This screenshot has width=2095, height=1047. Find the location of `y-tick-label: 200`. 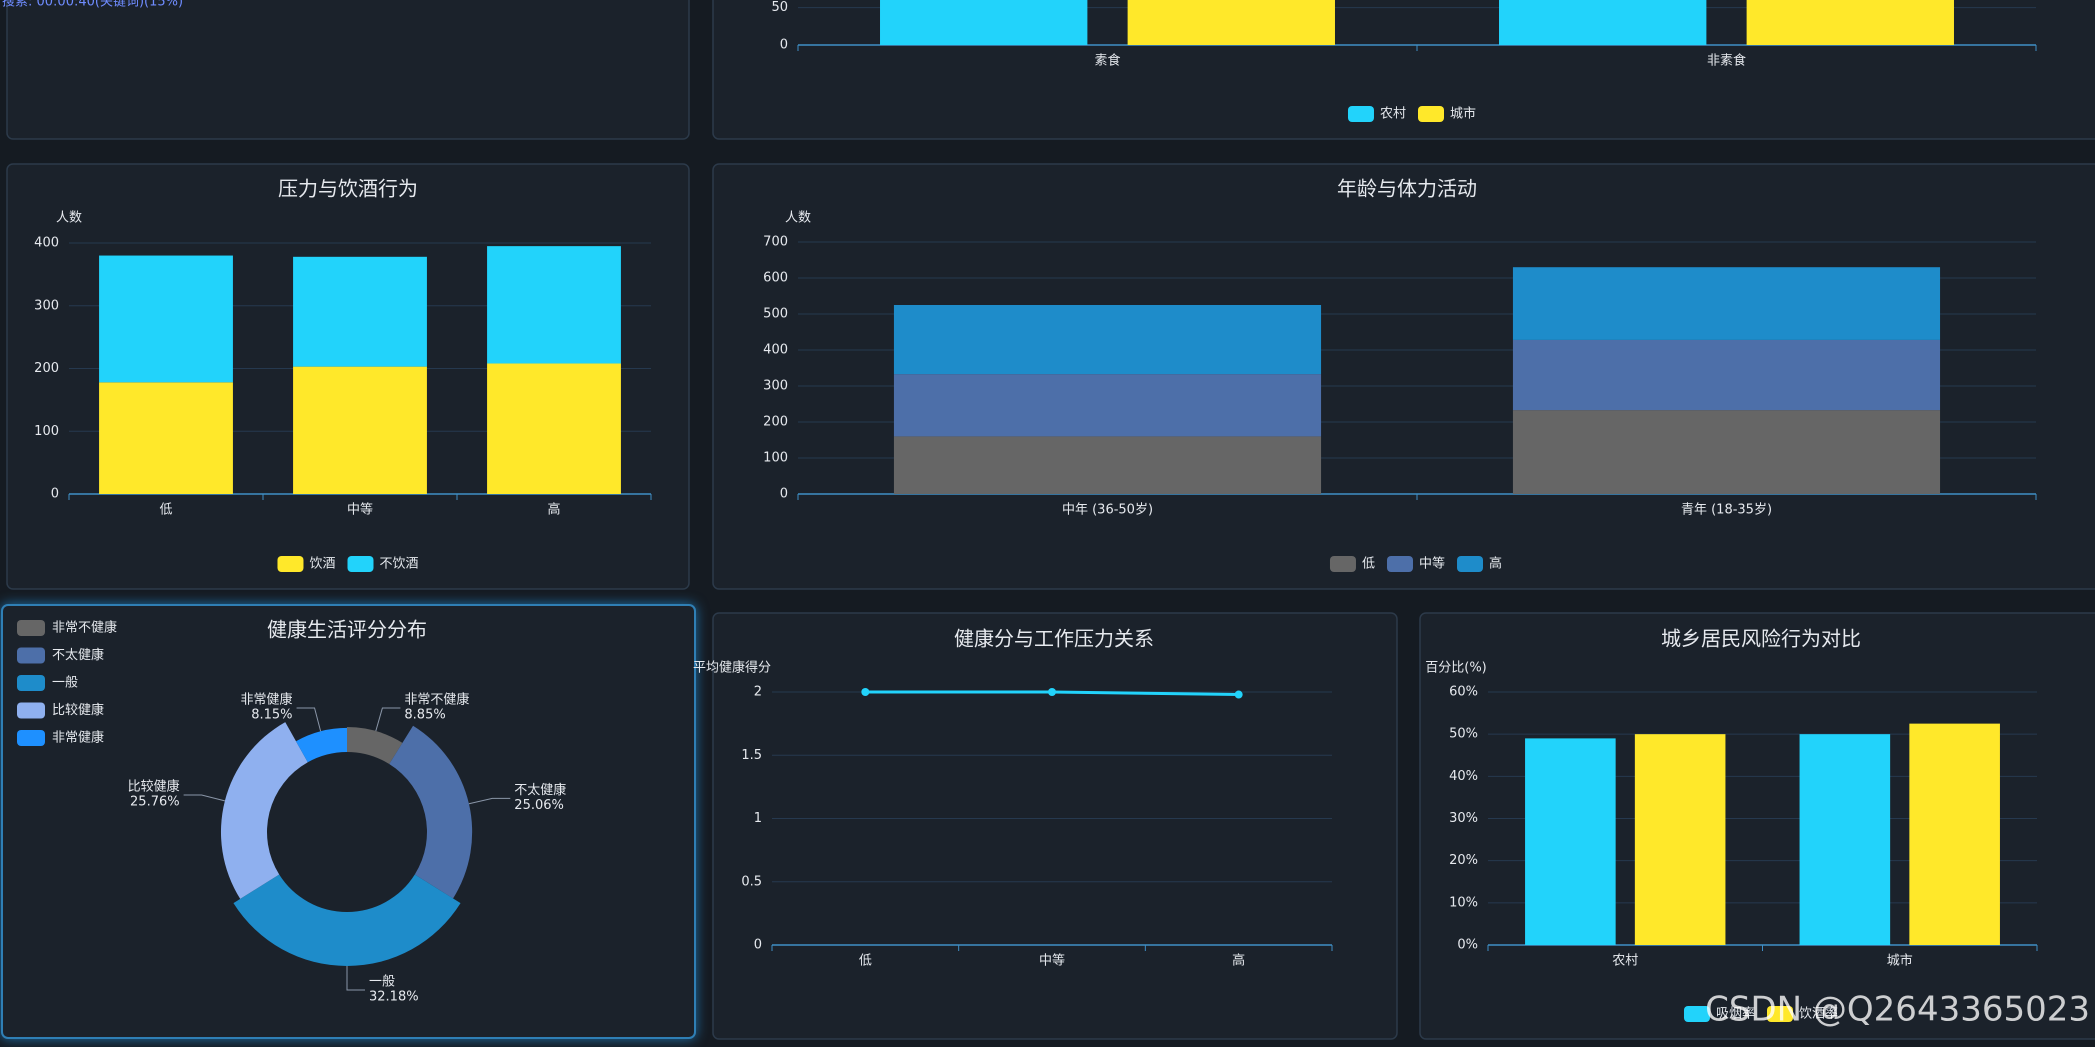

y-tick-label: 200 is located at coordinates (775, 422).